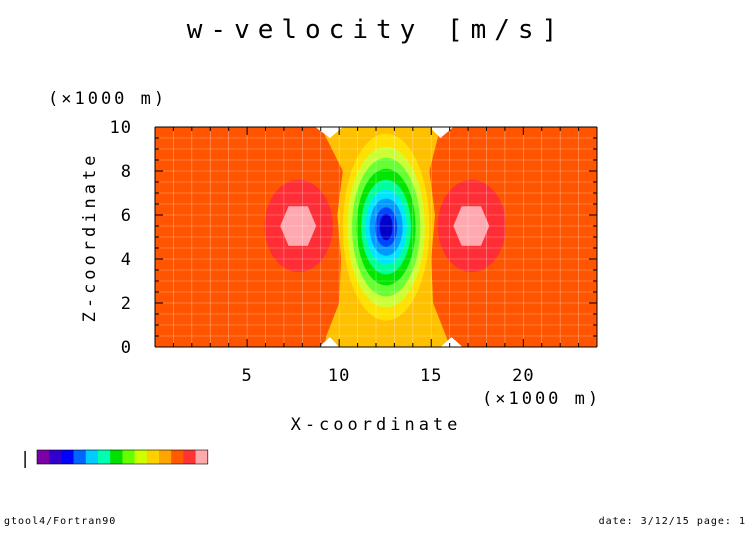  What do you see at coordinates (339, 376) in the screenshot?
I see `x-tick-label: 10` at bounding box center [339, 376].